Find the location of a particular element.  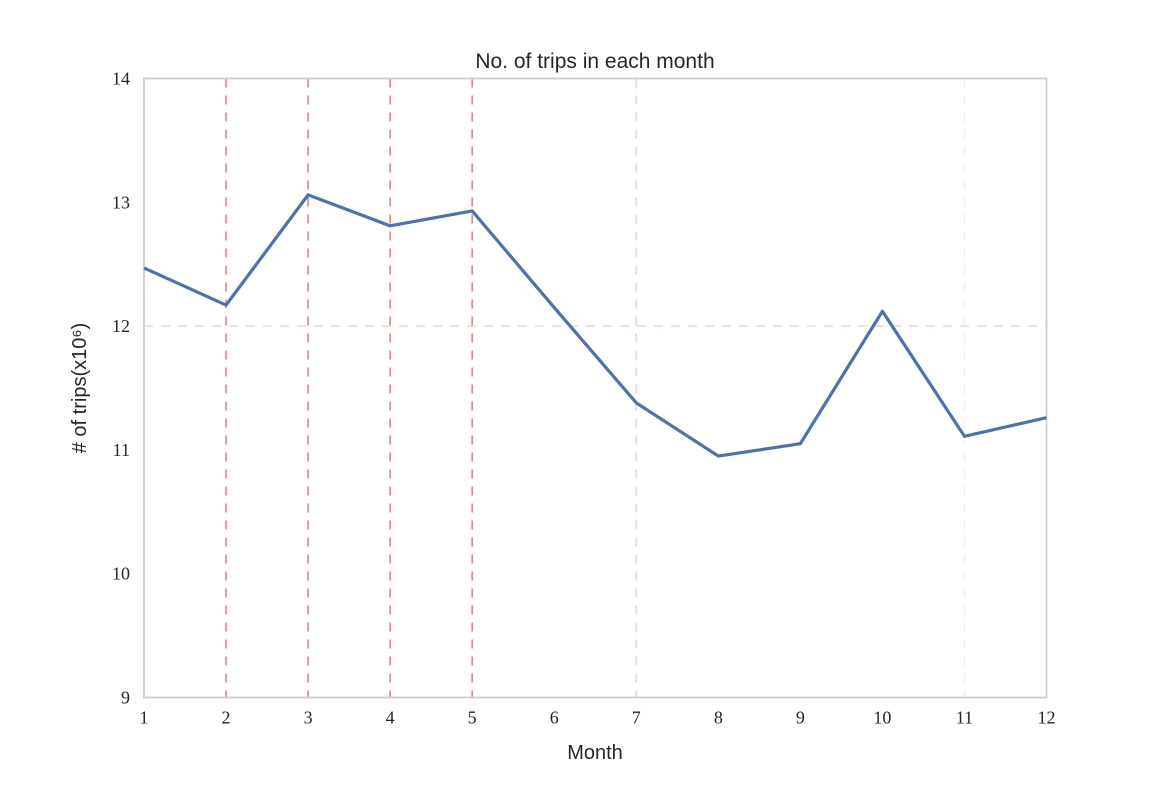

x-tick-label: 4 is located at coordinates (390, 718).